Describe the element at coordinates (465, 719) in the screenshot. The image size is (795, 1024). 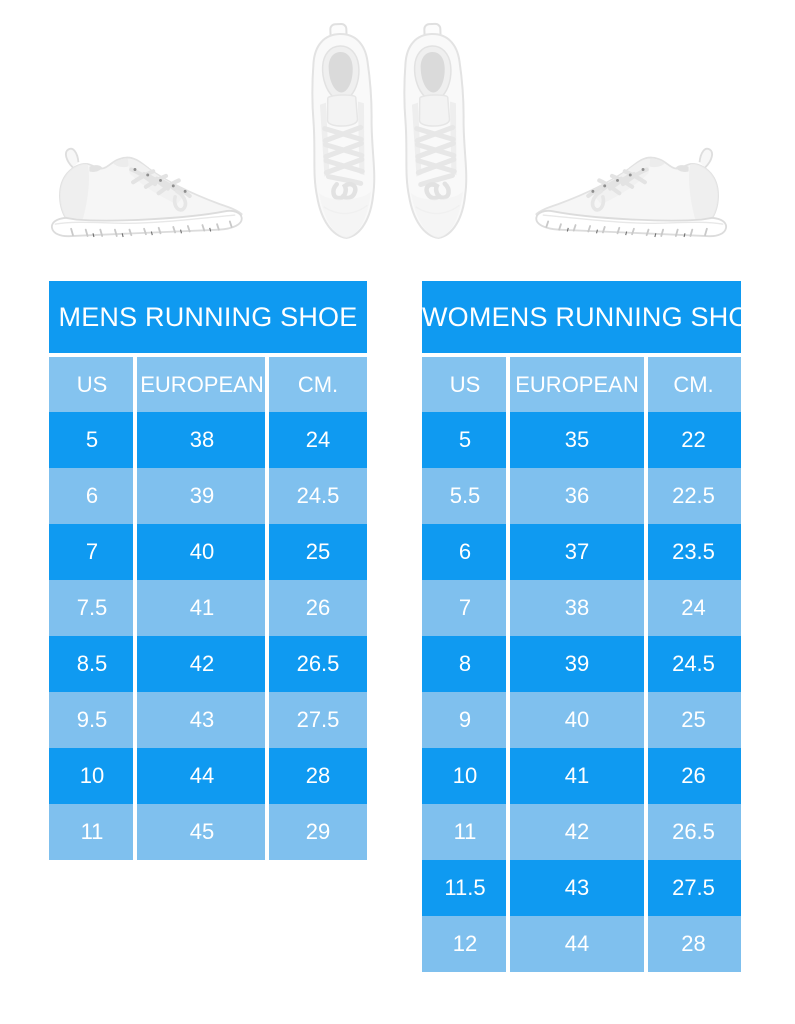
I see `table-cell: 9` at that location.